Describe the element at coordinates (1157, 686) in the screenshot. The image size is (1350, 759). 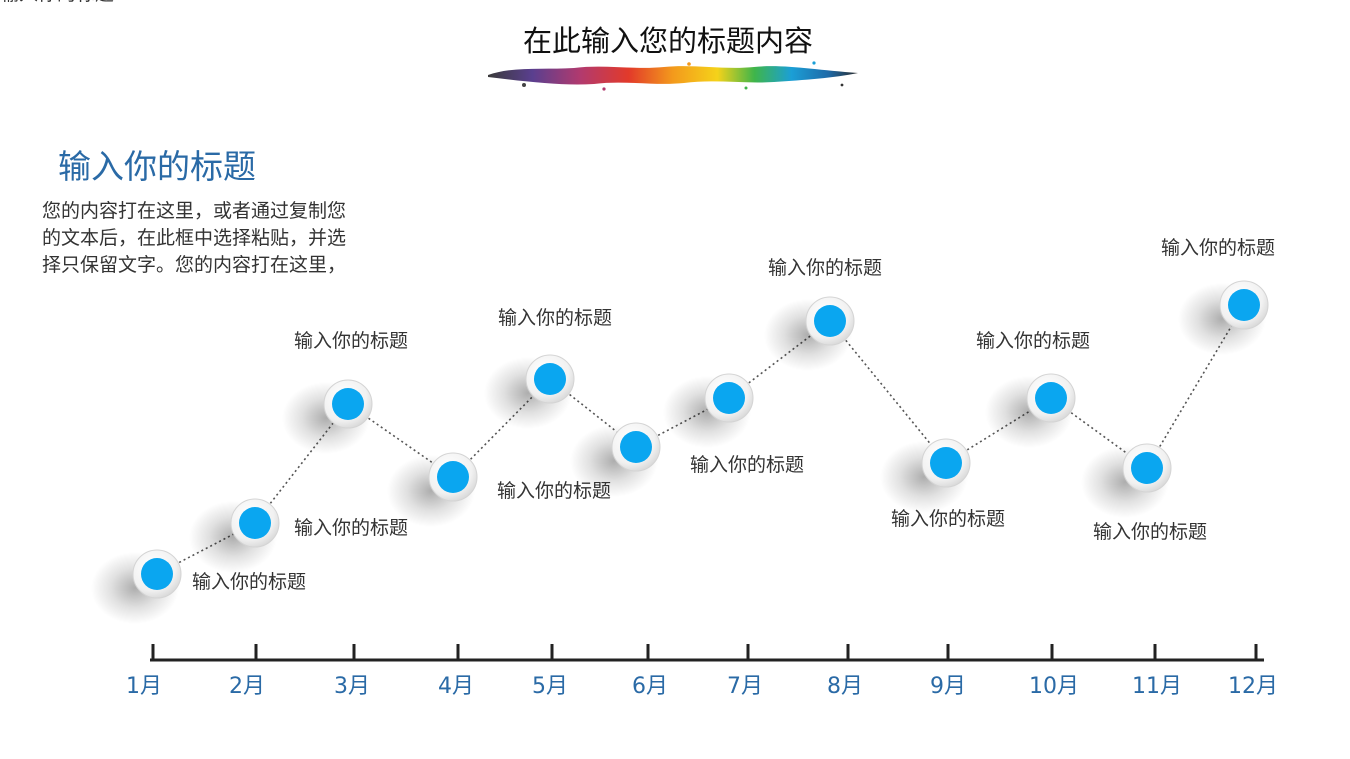
I see `month-label: 11月` at that location.